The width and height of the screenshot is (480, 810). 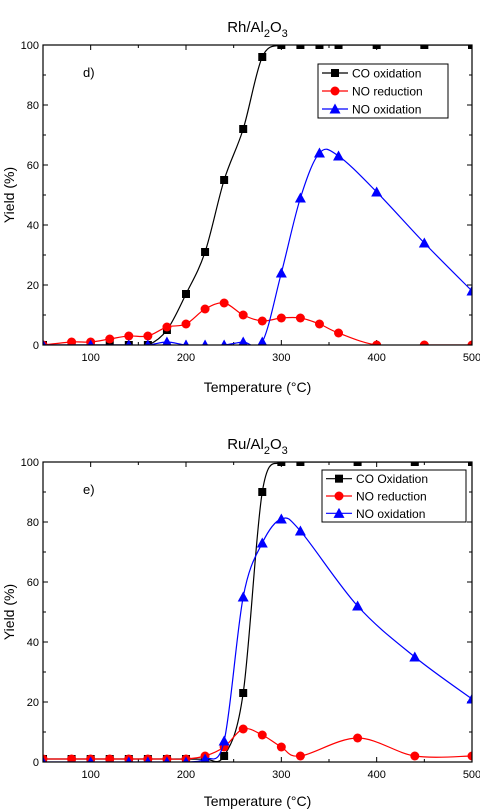 What do you see at coordinates (33, 583) in the screenshot?
I see `y-tick-label: 60` at bounding box center [33, 583].